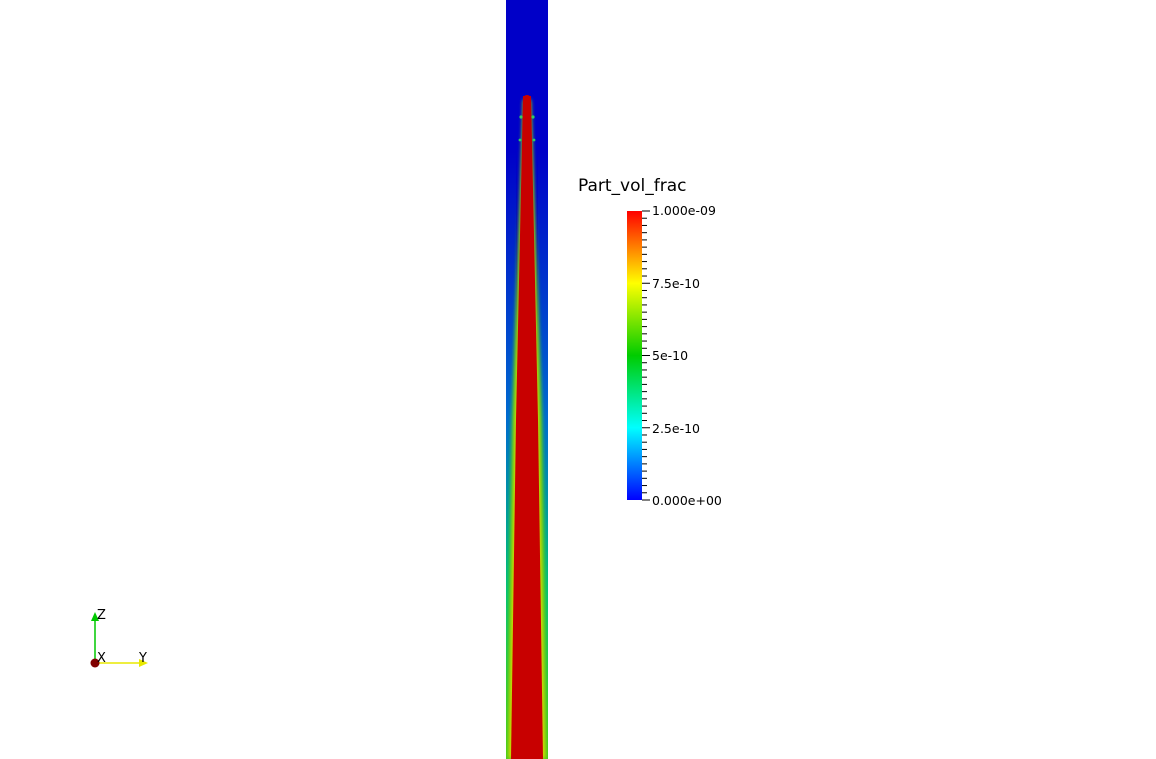 The width and height of the screenshot is (1156, 759). I want to click on z-axis-arrow, so click(95, 616).